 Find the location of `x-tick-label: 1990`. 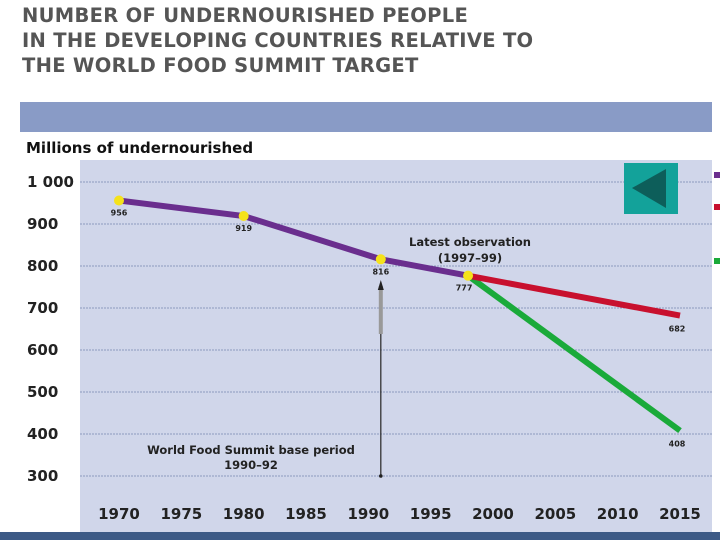

x-tick-label: 1990 is located at coordinates (368, 514).